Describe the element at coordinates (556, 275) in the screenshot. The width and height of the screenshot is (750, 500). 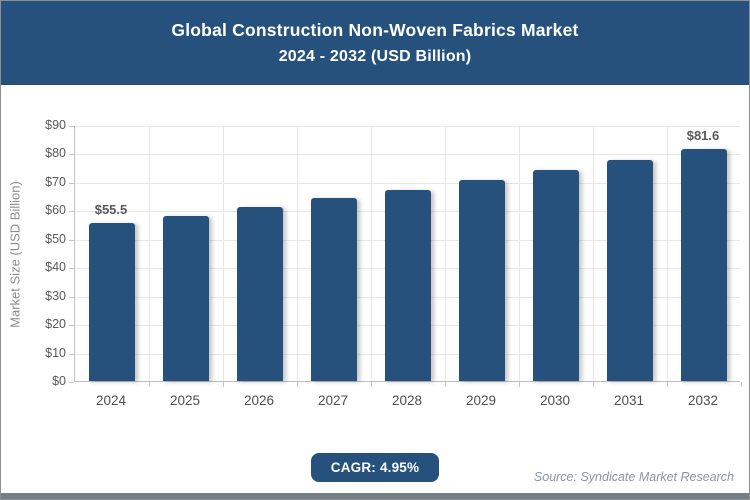
I see `bar-2030` at that location.